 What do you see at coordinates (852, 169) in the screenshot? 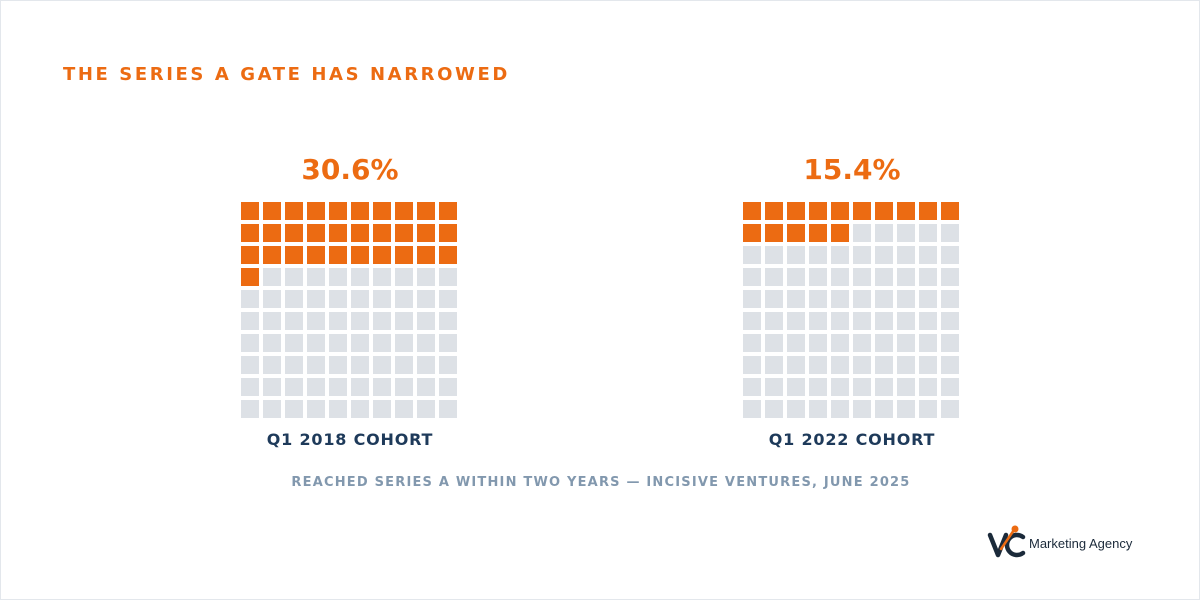
I see `waffle-value-label-2022: 15.4%` at bounding box center [852, 169].